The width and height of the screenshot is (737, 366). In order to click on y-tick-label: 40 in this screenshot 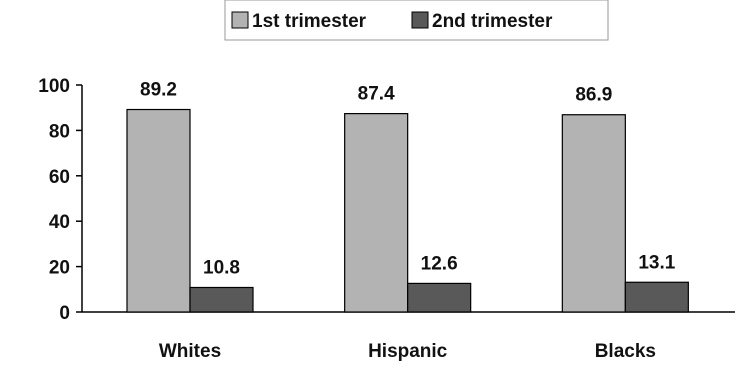, I will do `click(59, 222)`.